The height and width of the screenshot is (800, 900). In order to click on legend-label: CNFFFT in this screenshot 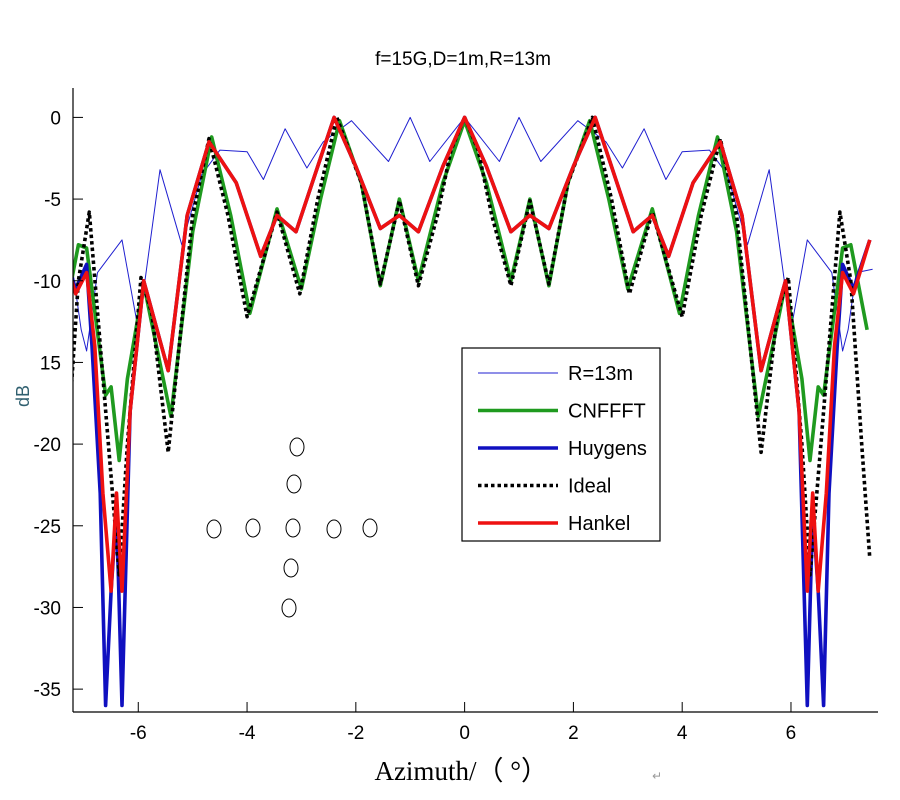, I will do `click(607, 412)`.